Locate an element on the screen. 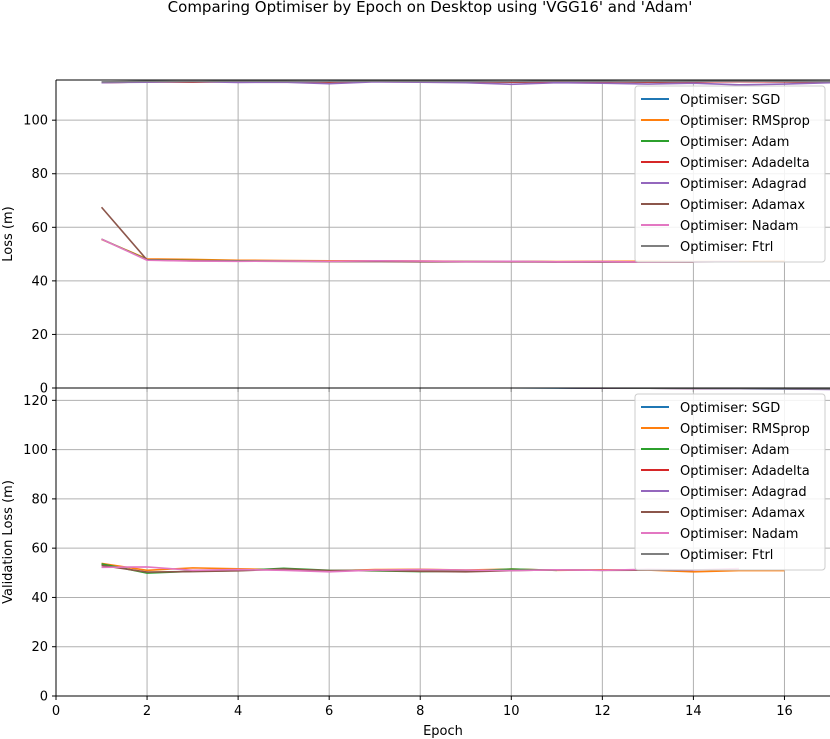 This screenshot has width=830, height=739. y-tick-label: 120 is located at coordinates (35, 401).